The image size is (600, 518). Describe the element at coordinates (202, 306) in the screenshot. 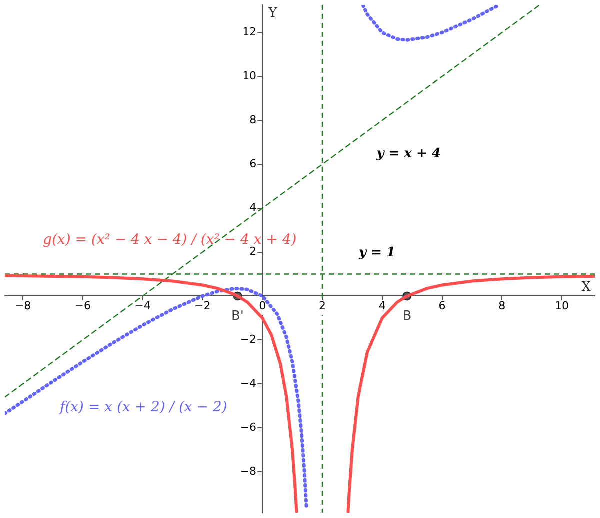

I see `x-tick-label: −2` at that location.